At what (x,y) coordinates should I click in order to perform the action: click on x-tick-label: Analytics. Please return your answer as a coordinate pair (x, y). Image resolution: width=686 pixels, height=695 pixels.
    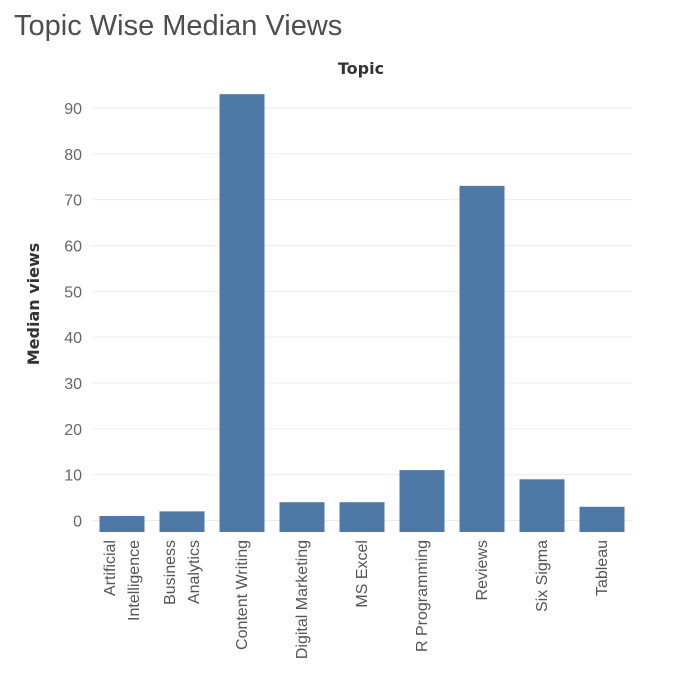
    Looking at the image, I should click on (194, 572).